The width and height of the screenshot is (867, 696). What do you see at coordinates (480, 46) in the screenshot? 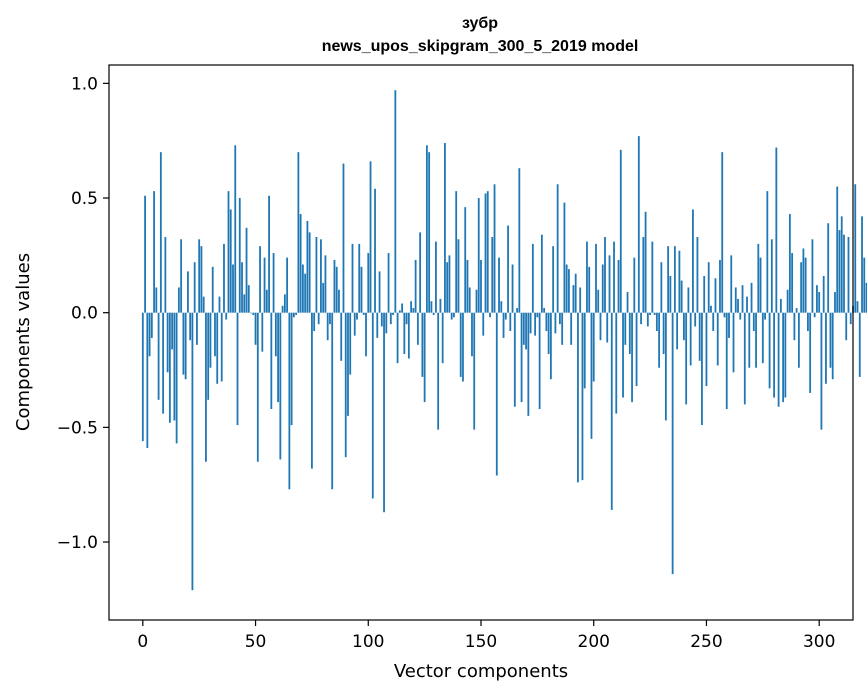
I see `chart-subtitle: news_upos_skipgram_300_5_2019 model` at bounding box center [480, 46].